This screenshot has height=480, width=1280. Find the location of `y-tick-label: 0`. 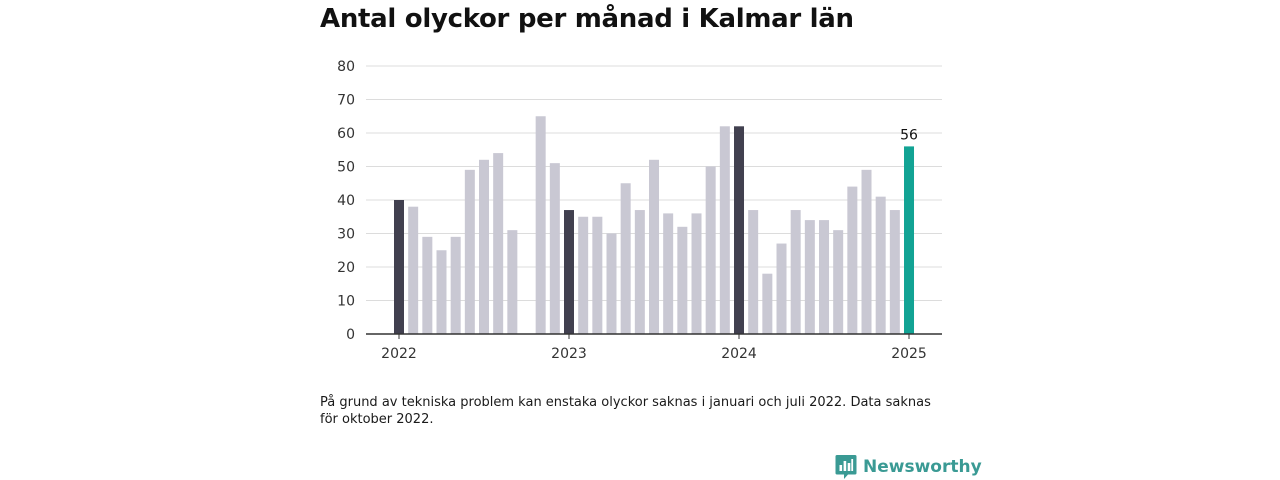

y-tick-label: 0 is located at coordinates (350, 335).